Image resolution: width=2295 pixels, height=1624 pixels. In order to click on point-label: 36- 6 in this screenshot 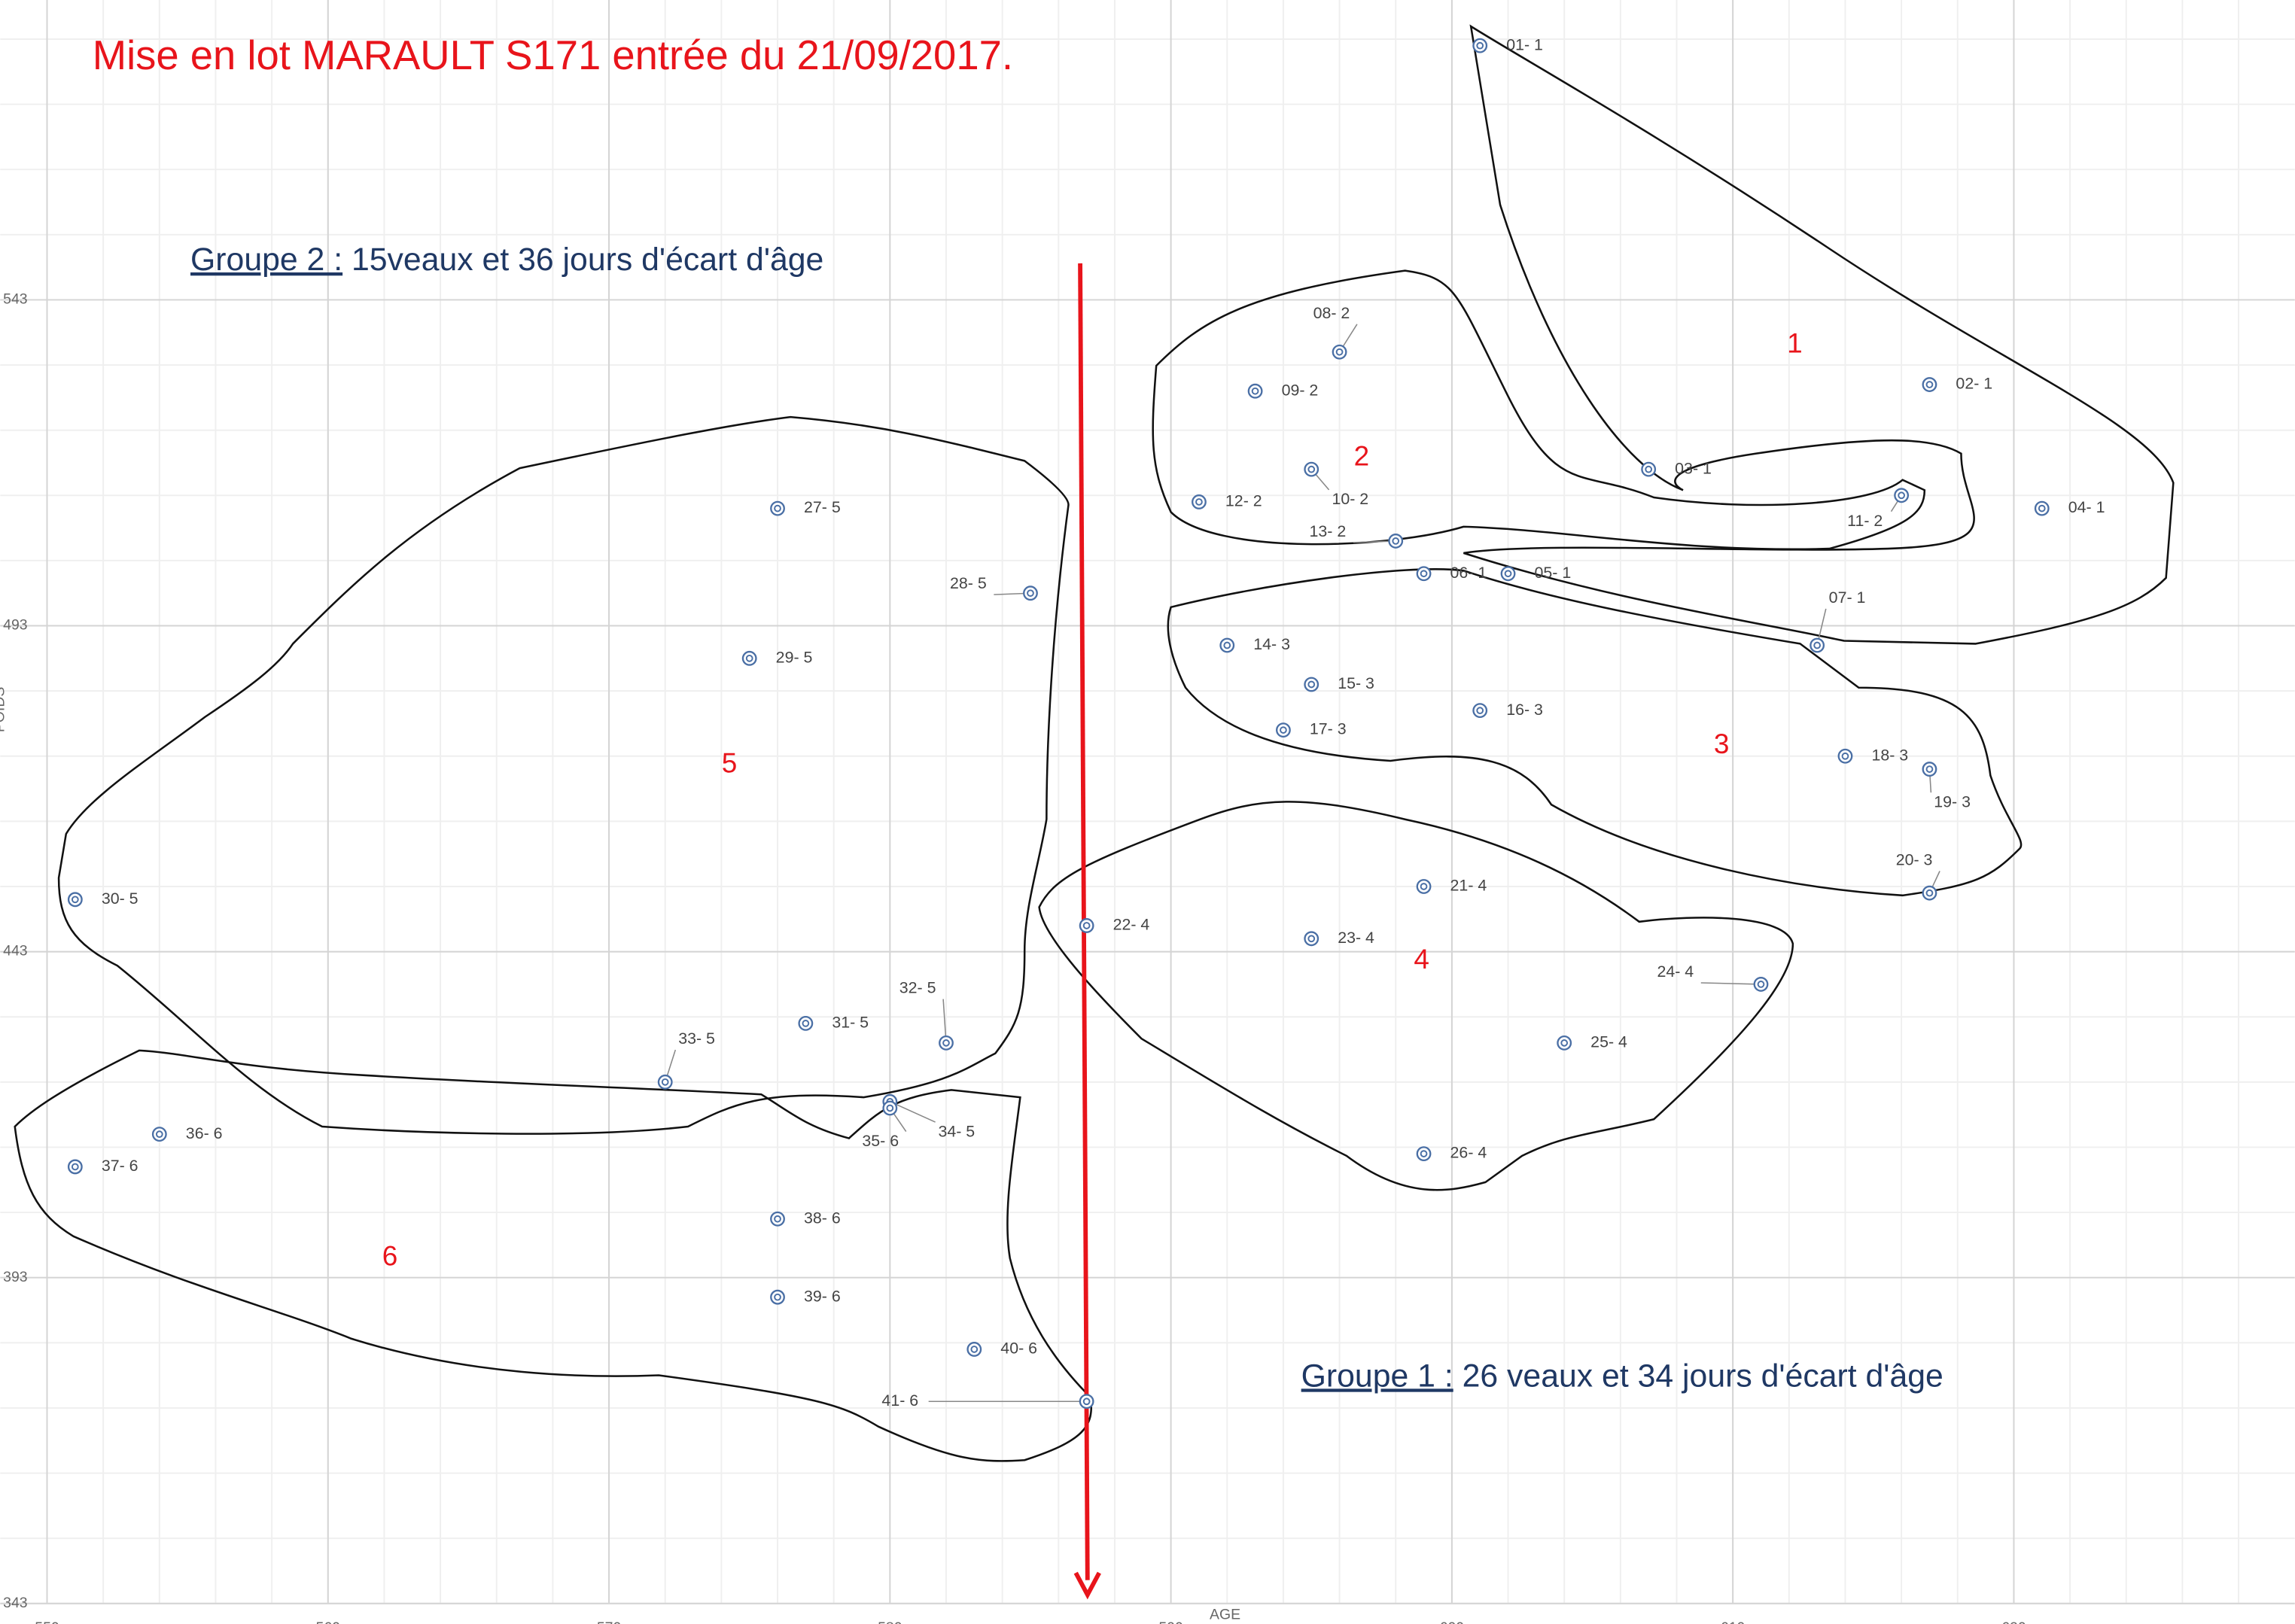, I will do `click(204, 1133)`.